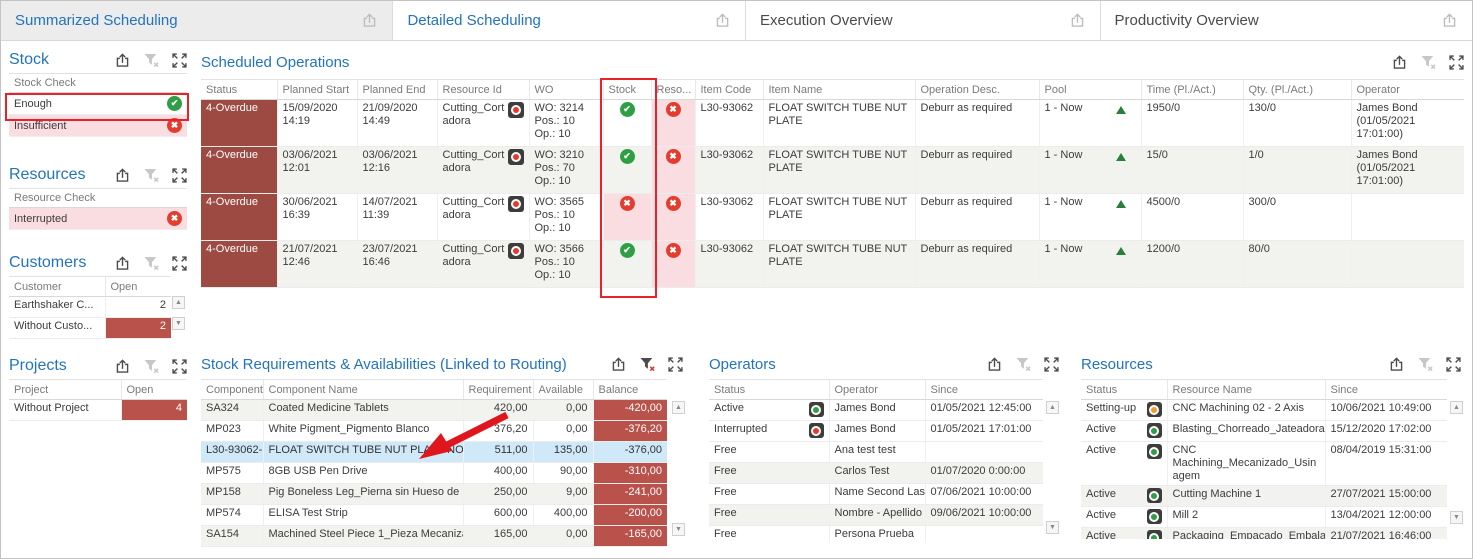 The height and width of the screenshot is (559, 1473). What do you see at coordinates (876, 494) in the screenshot?
I see `operator-cell: Name Second Last` at bounding box center [876, 494].